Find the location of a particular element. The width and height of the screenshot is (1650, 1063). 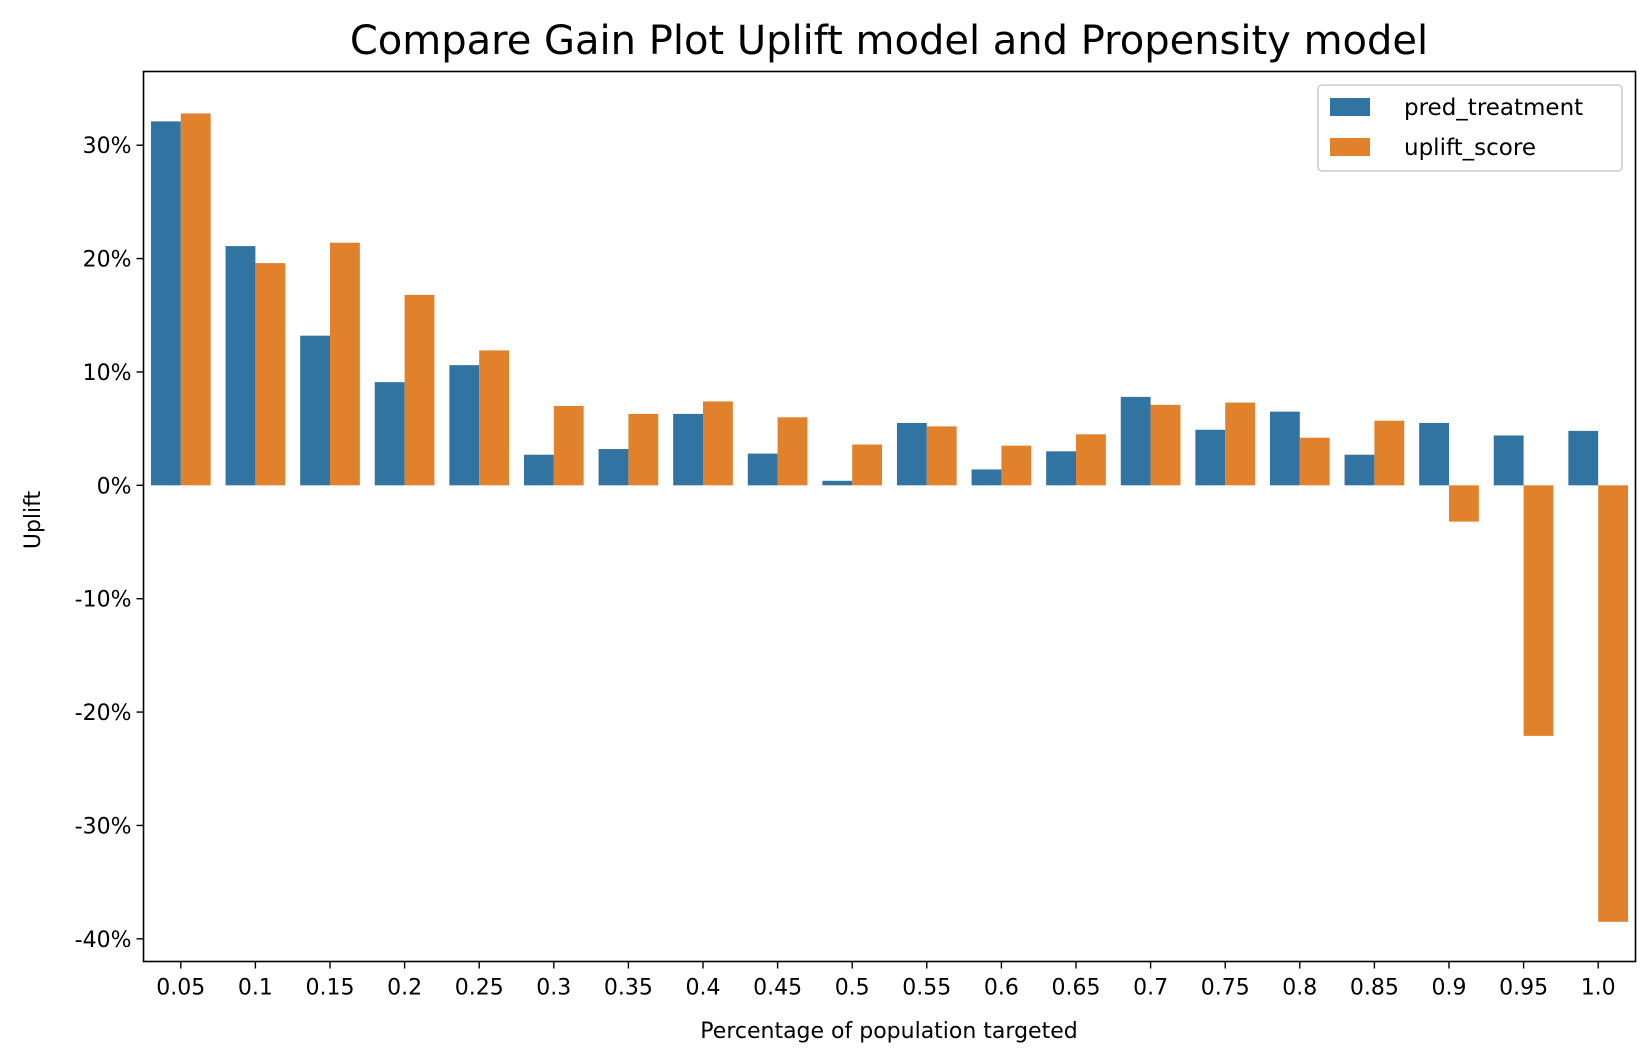

x-tick-label: 0.8 is located at coordinates (1299, 988).